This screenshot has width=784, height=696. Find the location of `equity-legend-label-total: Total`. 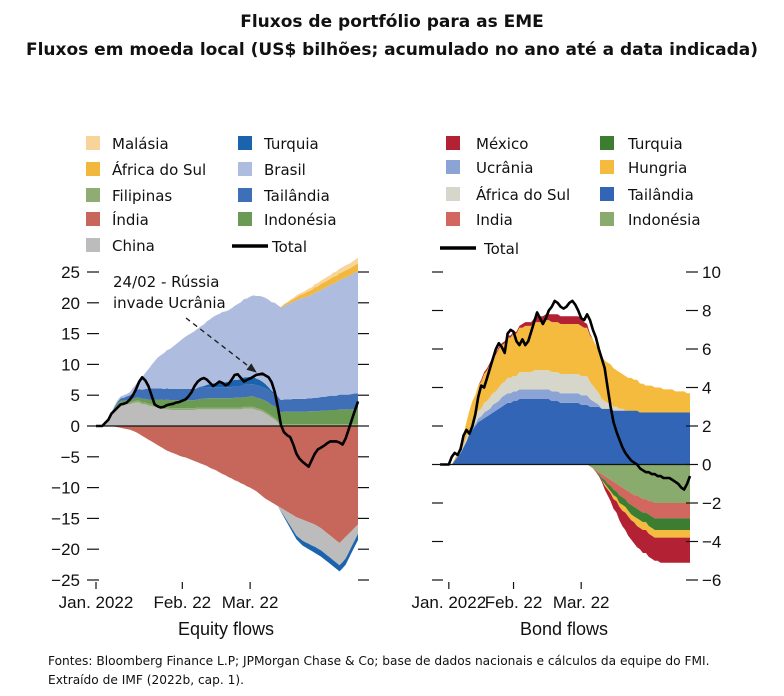

equity-legend-label-total: Total is located at coordinates (289, 247).